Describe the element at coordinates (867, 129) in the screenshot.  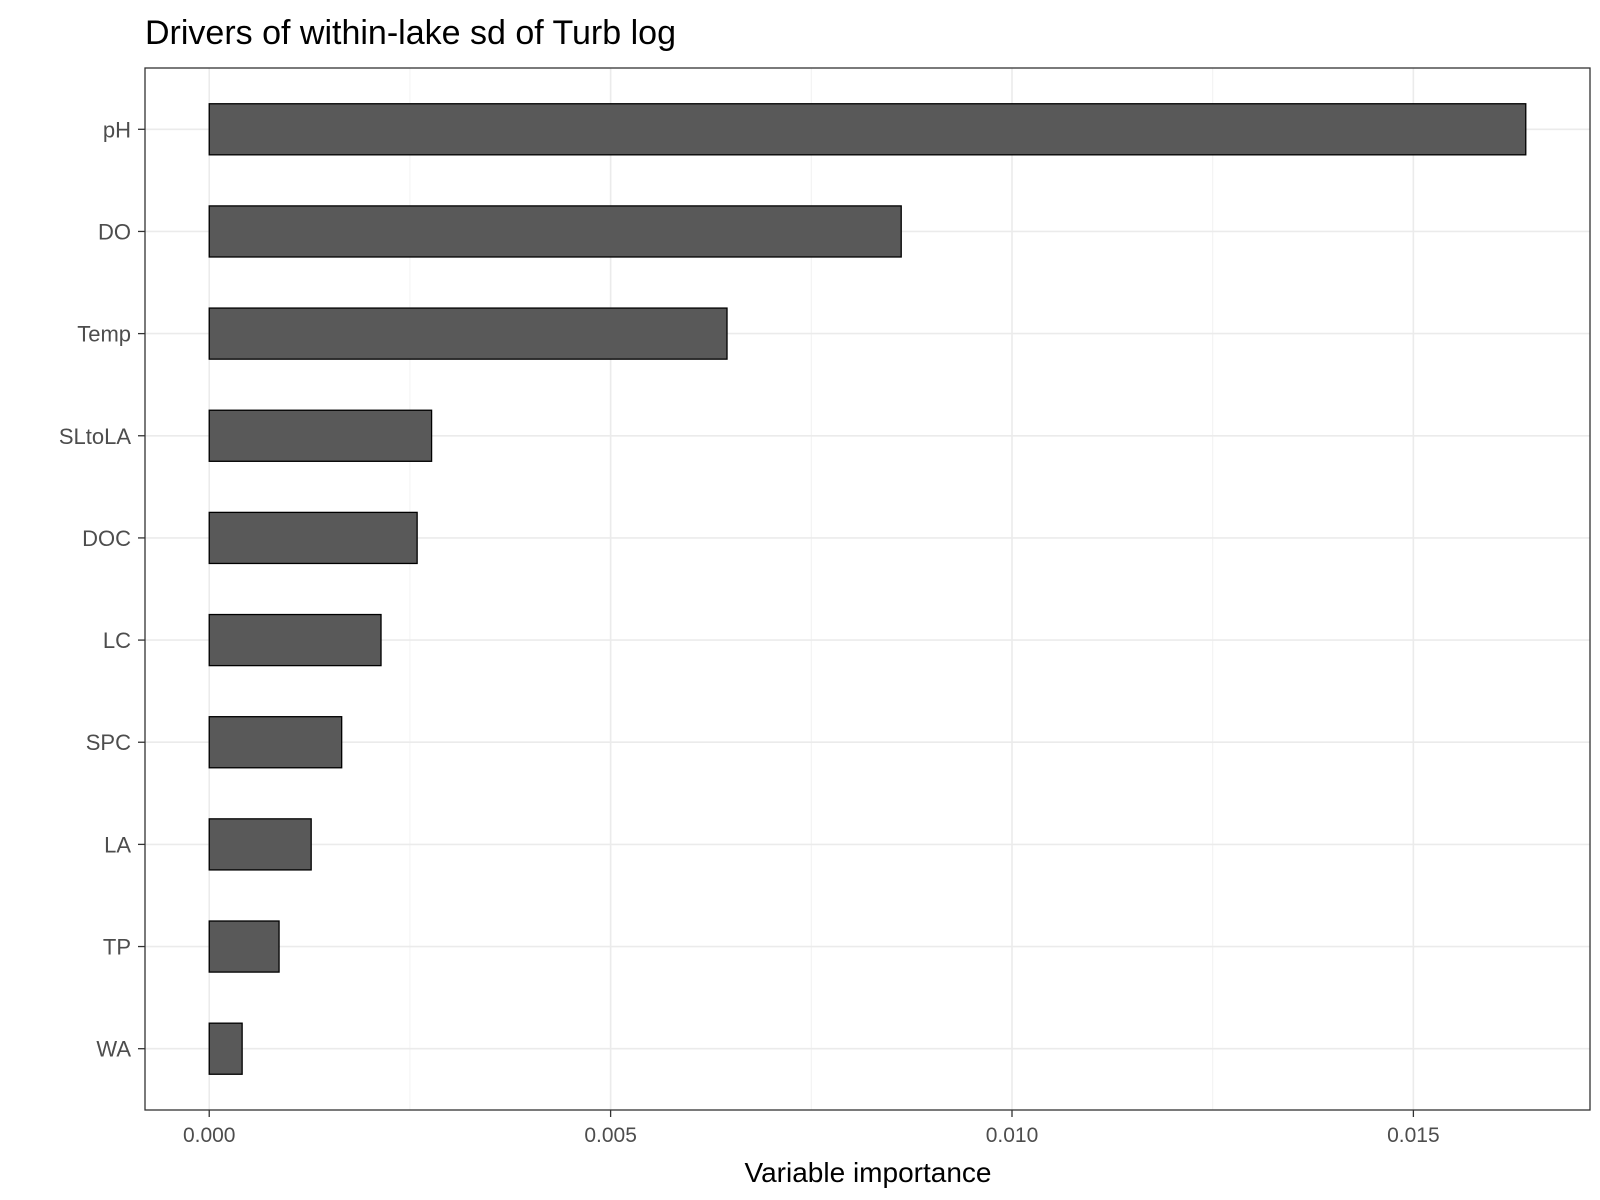
I see `bar-ph` at that location.